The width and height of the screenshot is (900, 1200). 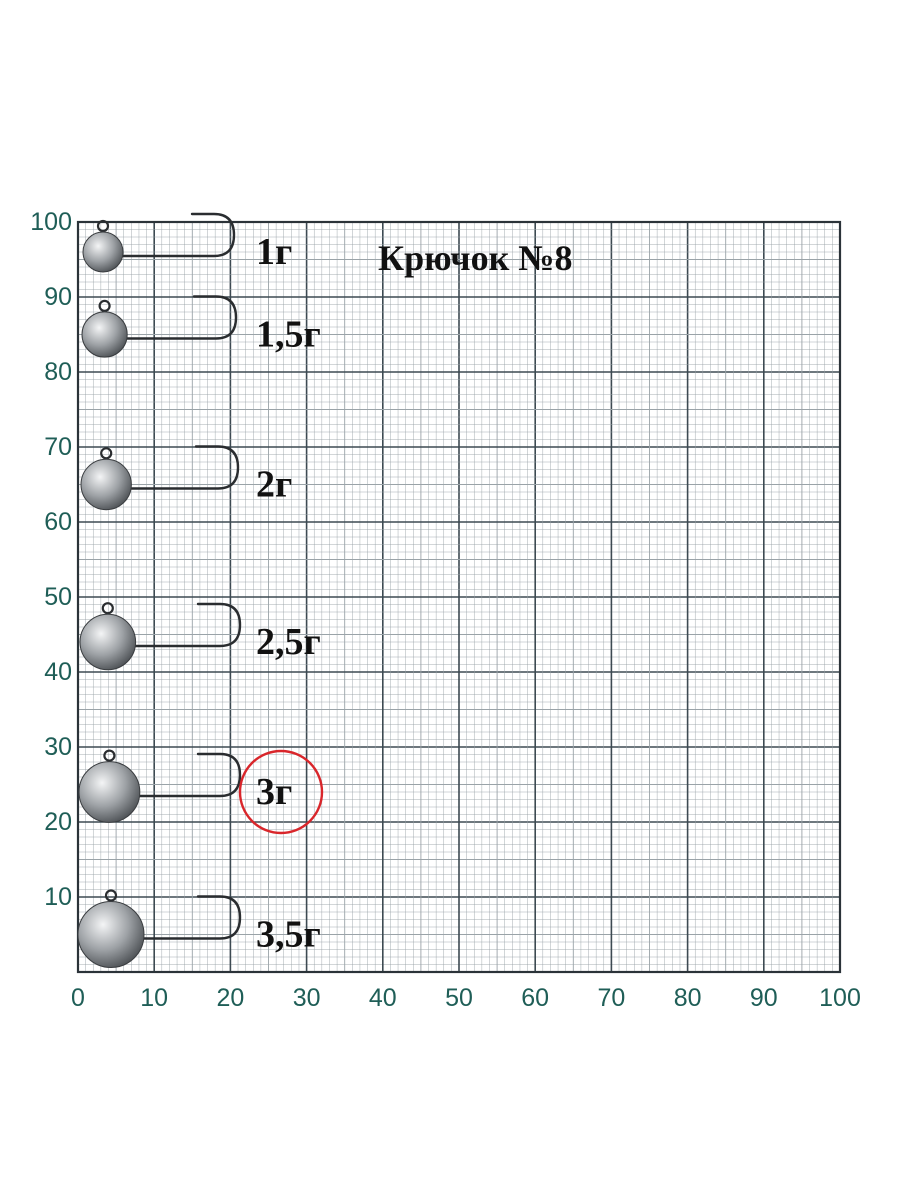 I want to click on weight-label: 3г, so click(x=274, y=792).